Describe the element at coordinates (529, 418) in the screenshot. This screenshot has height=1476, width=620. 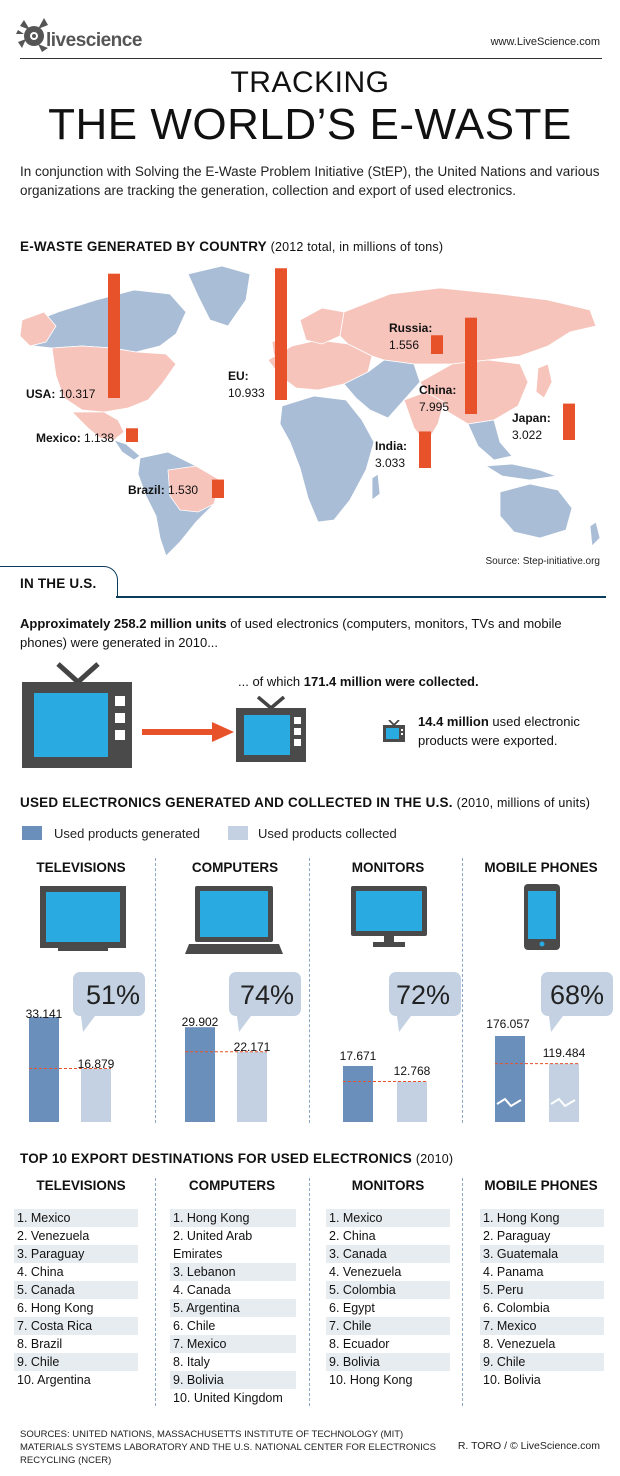
I see `label-japan-name: Japan` at that location.